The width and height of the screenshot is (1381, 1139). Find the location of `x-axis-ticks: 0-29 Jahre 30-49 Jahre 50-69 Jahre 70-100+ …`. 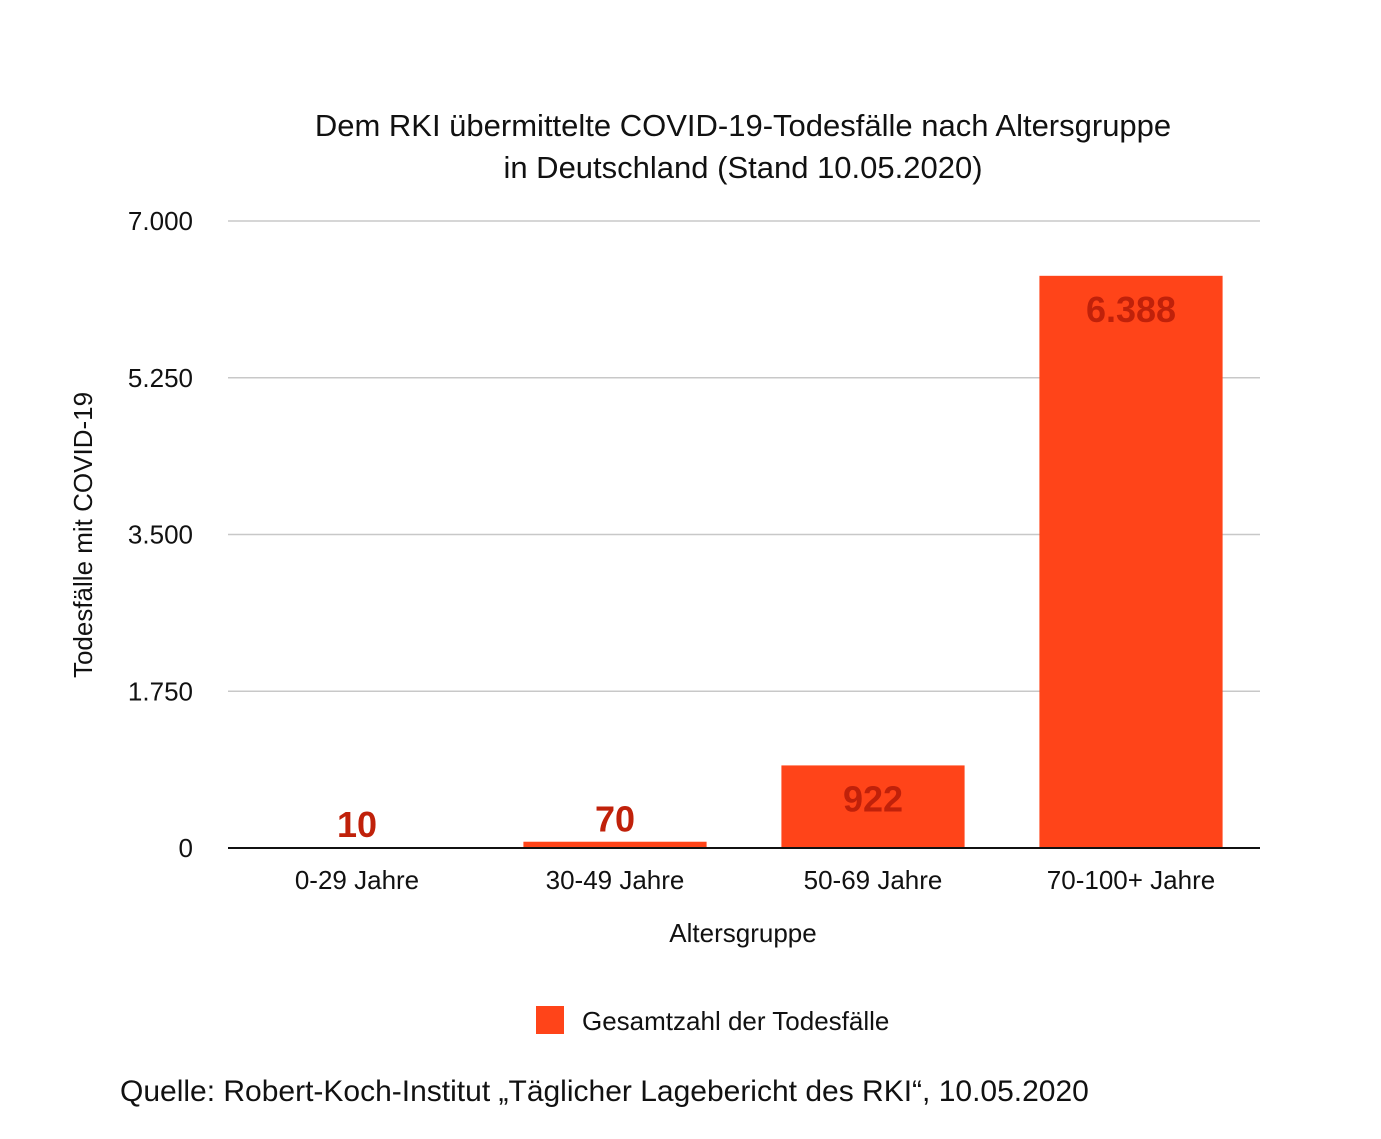

x-axis-ticks: 0-29 Jahre 30-49 Jahre 50-69 Jahre 70-100+ … is located at coordinates (755, 880).